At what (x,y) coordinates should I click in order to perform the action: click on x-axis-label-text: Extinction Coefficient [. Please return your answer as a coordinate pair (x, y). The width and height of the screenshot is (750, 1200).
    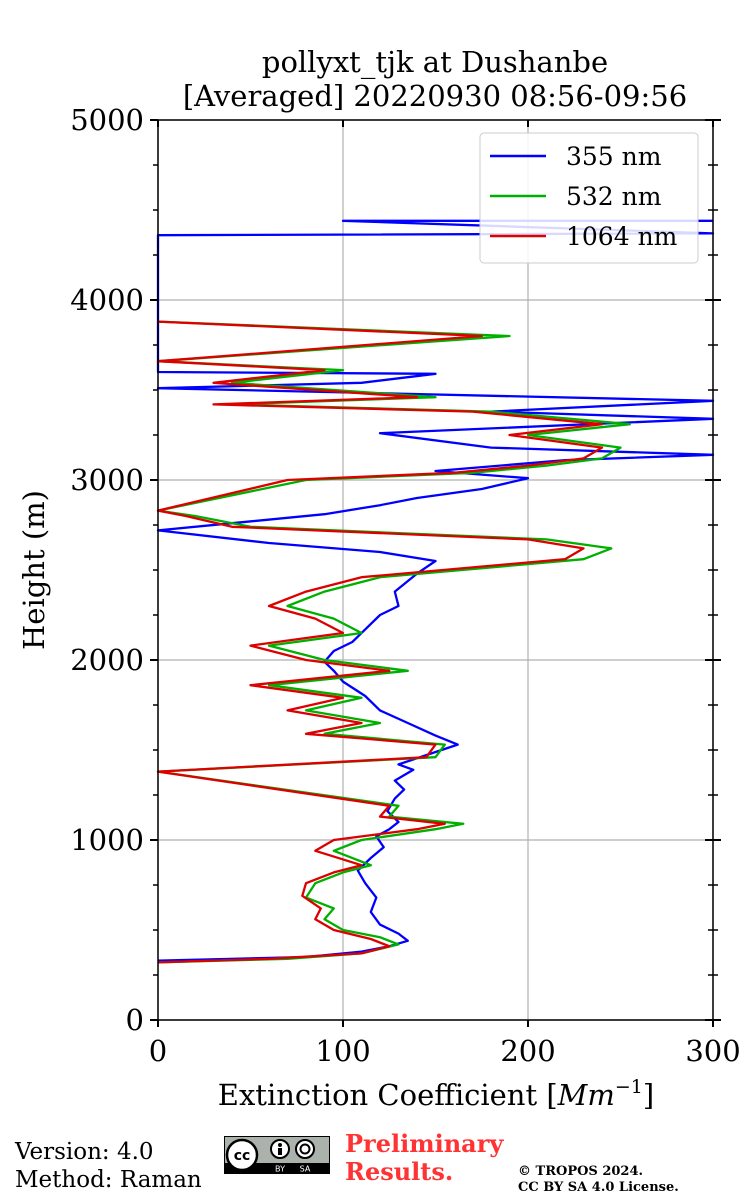
    Looking at the image, I should click on (388, 1095).